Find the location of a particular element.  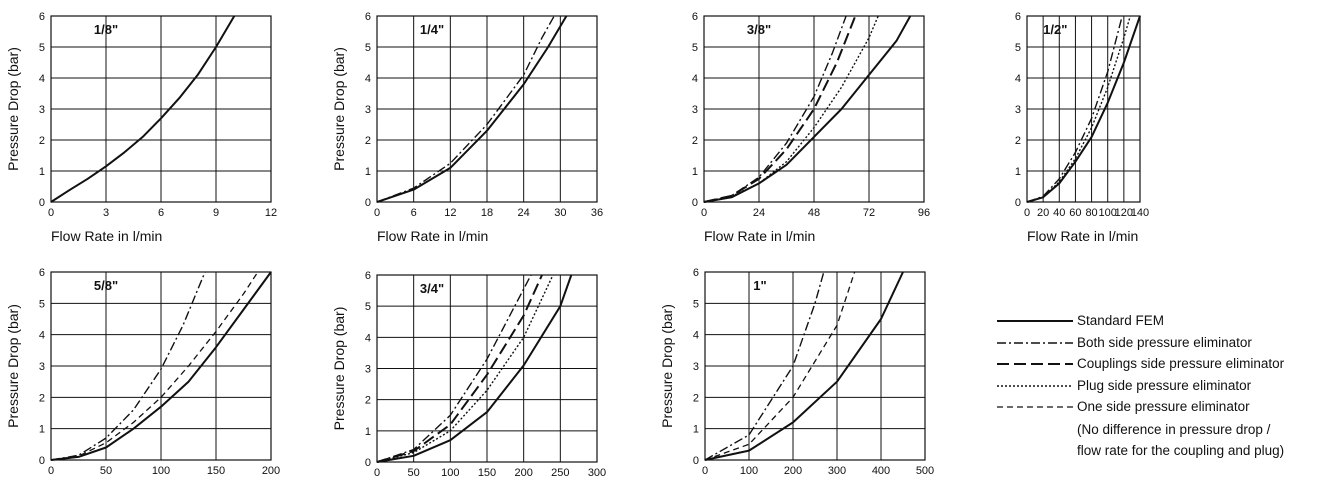

chart-title: 1/4" is located at coordinates (432, 29).